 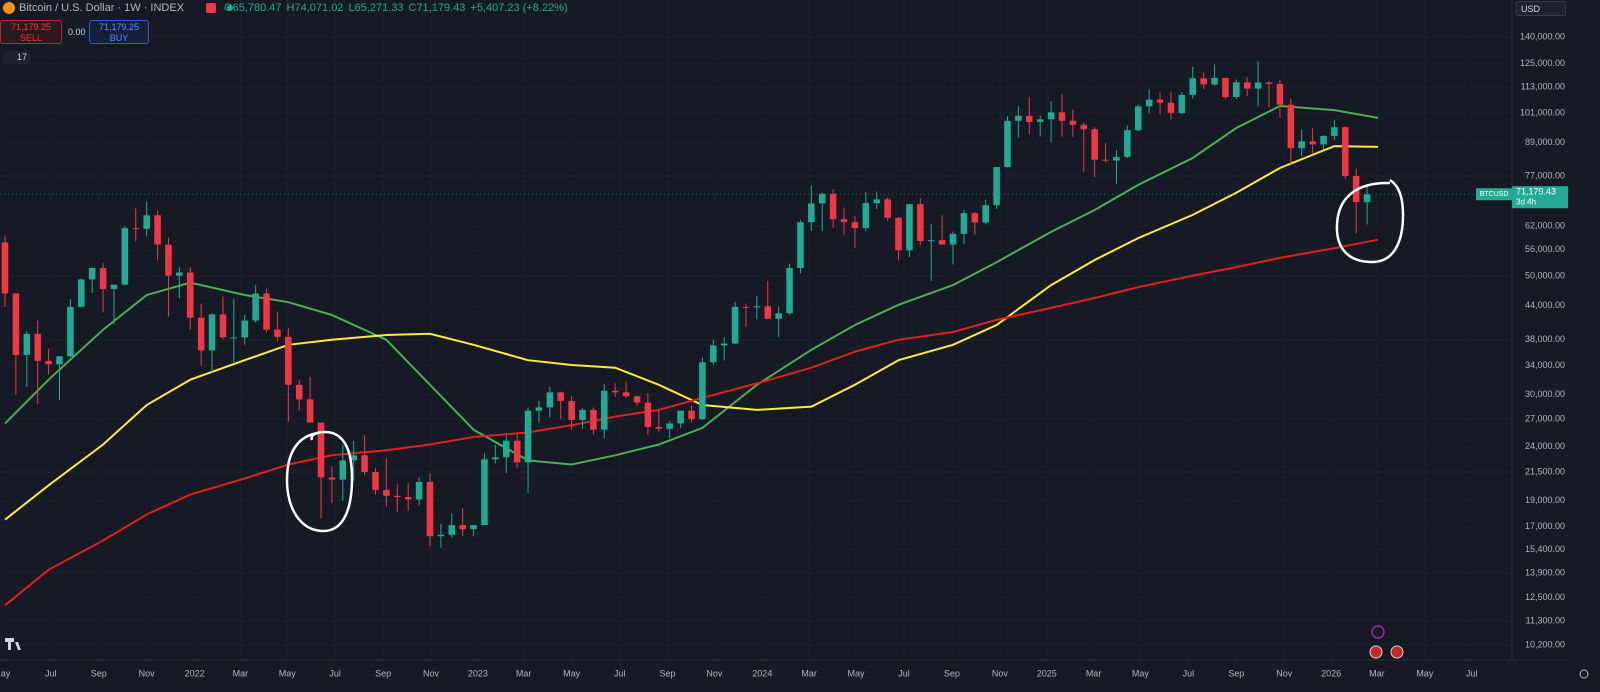 I want to click on sell-price: 71,179.25, so click(x=31, y=27).